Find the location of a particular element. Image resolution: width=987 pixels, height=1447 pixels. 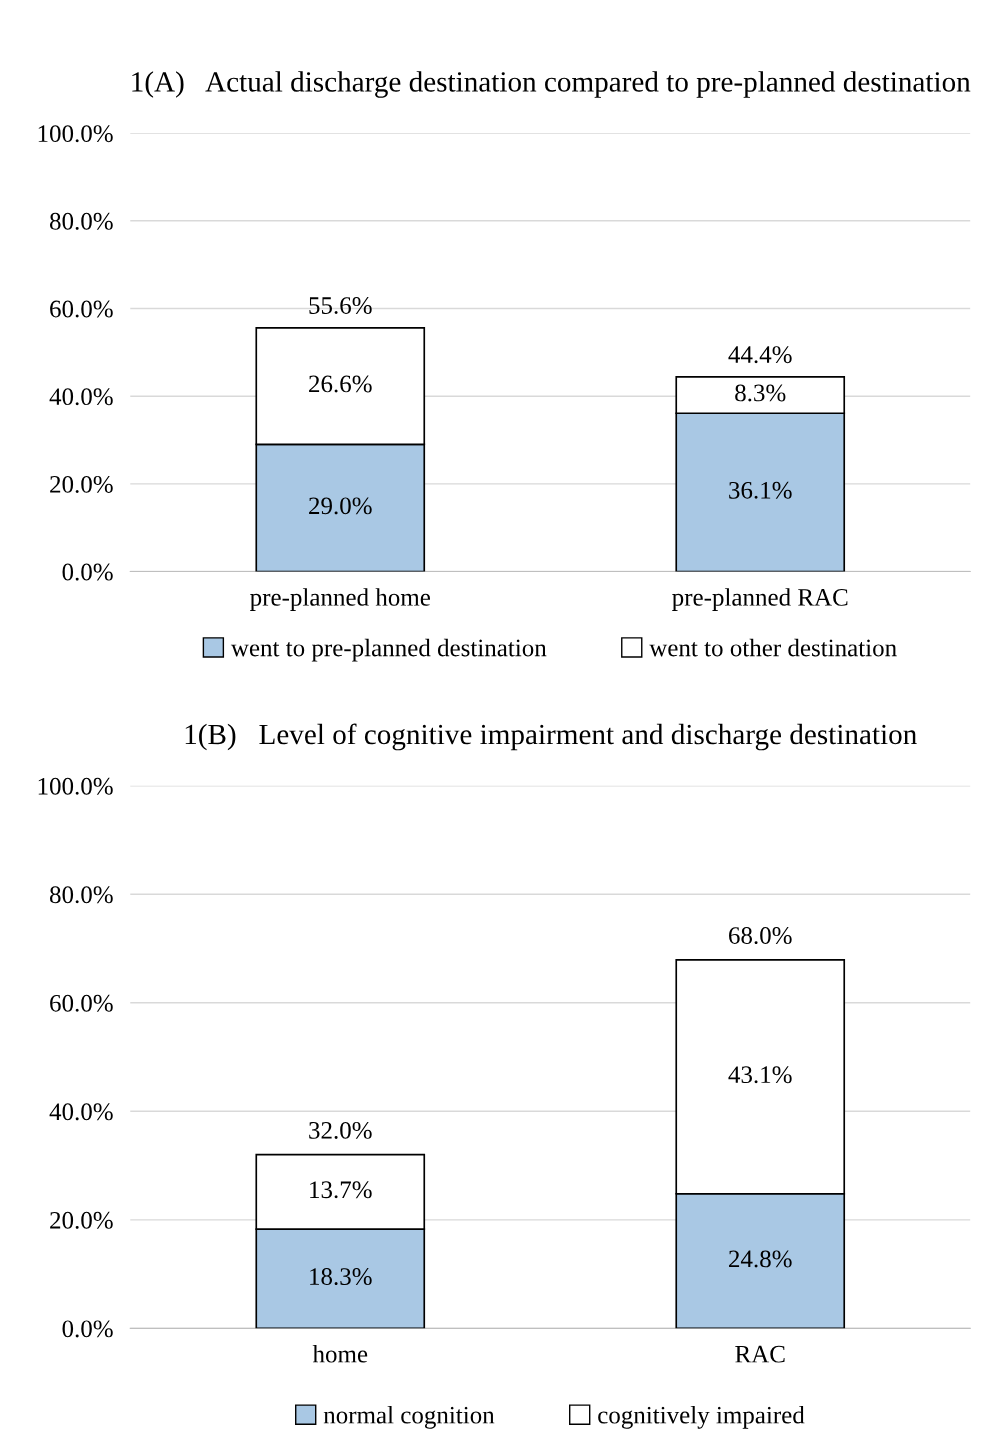

total-label: 32.0% is located at coordinates (340, 1130).